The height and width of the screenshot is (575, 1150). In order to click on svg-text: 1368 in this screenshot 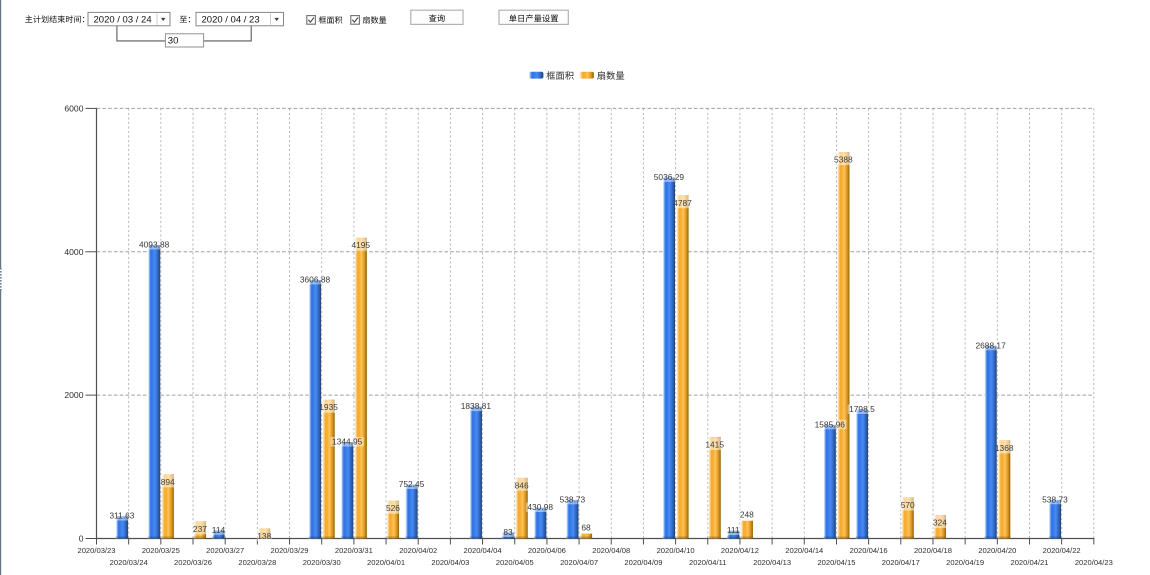, I will do `click(1004, 448)`.